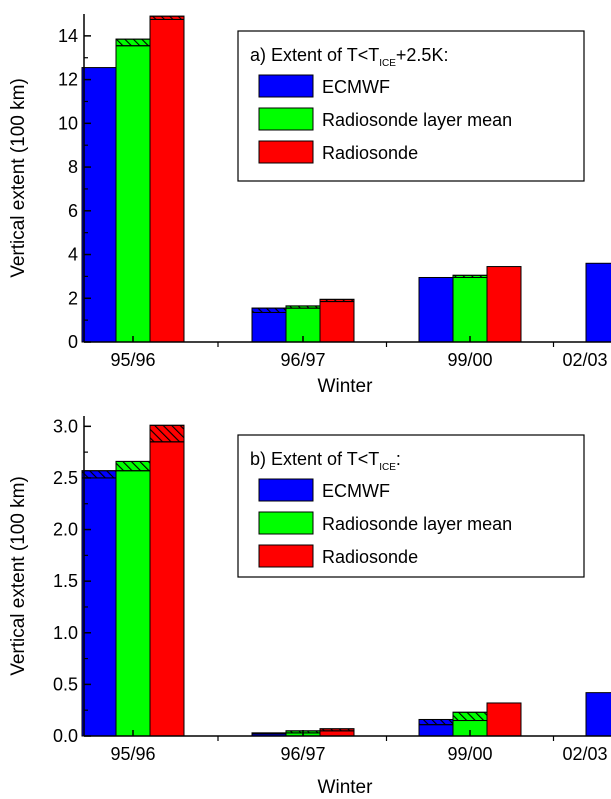 This screenshot has width=611, height=799. I want to click on y-tick-label: 10, so click(68, 123).